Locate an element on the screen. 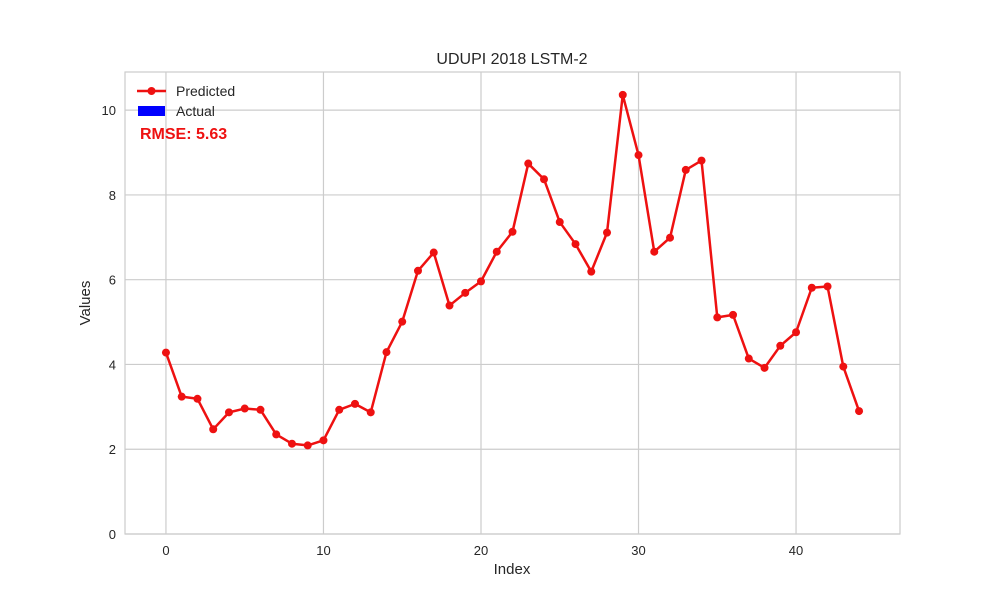 The width and height of the screenshot is (1000, 600). y-tick-label: 4 is located at coordinates (112, 364).